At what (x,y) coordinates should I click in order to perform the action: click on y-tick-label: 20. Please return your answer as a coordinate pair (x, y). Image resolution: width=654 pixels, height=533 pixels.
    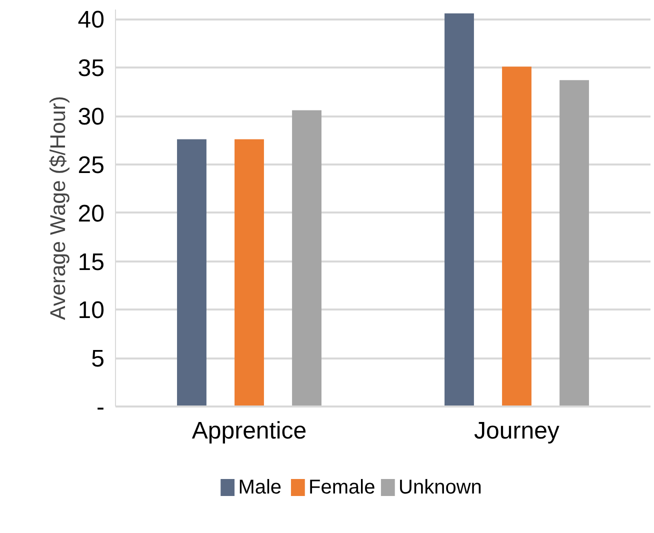
    Looking at the image, I should click on (91, 214).